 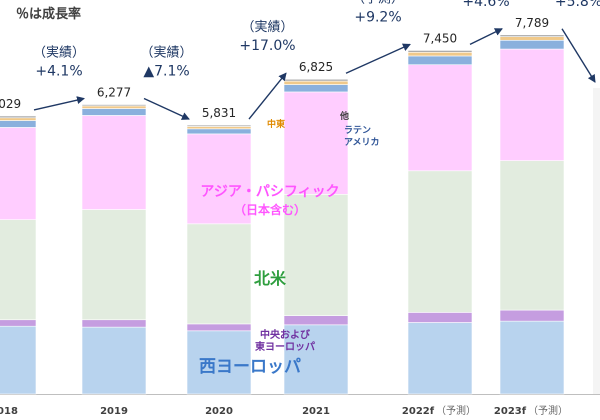 I want to click on bar-segment-2018-s3, so click(x=18, y=173).